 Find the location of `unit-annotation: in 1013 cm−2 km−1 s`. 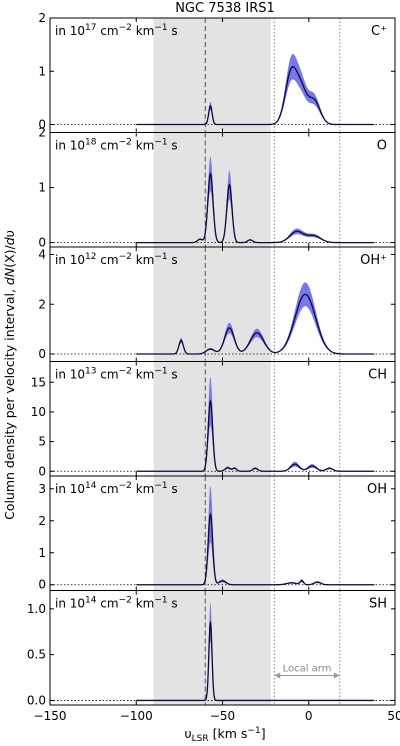

unit-annotation: in 1013 cm−2 km−1 s is located at coordinates (116, 374).